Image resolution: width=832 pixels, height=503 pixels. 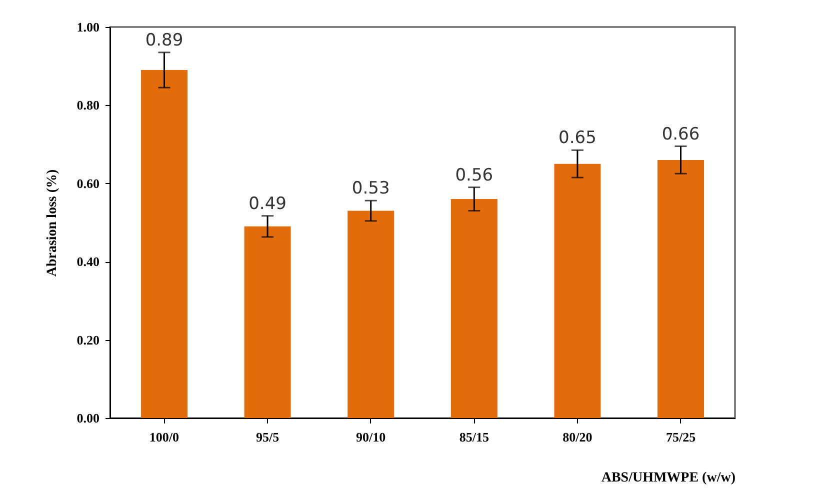 I want to click on x-tick-label: 85/15, so click(x=474, y=437).